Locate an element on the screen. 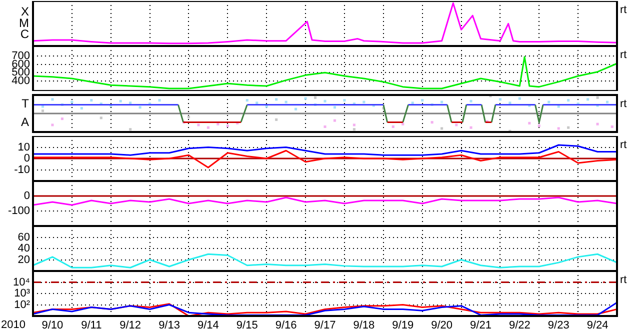 The image size is (633, 334). text: A is located at coordinates (24, 122).